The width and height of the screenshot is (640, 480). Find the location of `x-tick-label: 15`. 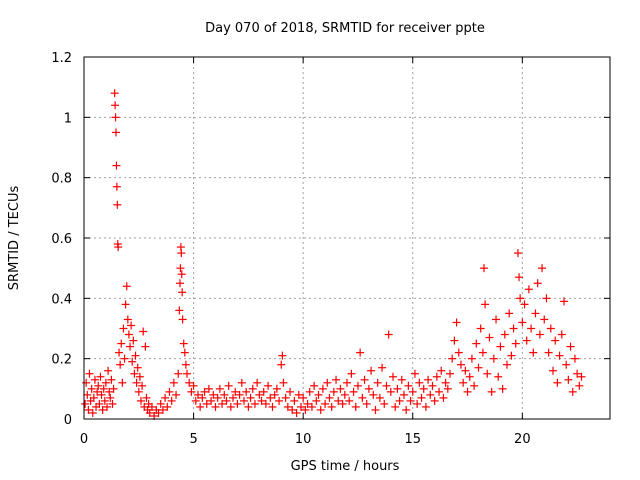

x-tick-label: 15 is located at coordinates (412, 439).